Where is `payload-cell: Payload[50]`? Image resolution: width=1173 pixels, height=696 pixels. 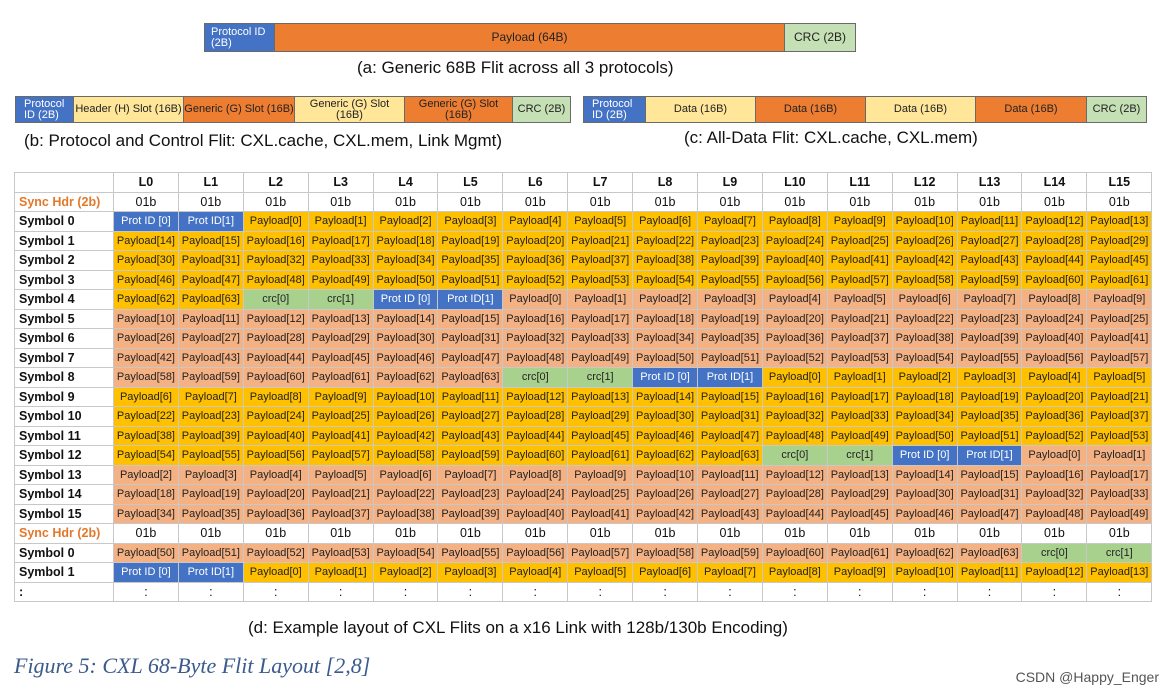 payload-cell: Payload[50] is located at coordinates (924, 435).